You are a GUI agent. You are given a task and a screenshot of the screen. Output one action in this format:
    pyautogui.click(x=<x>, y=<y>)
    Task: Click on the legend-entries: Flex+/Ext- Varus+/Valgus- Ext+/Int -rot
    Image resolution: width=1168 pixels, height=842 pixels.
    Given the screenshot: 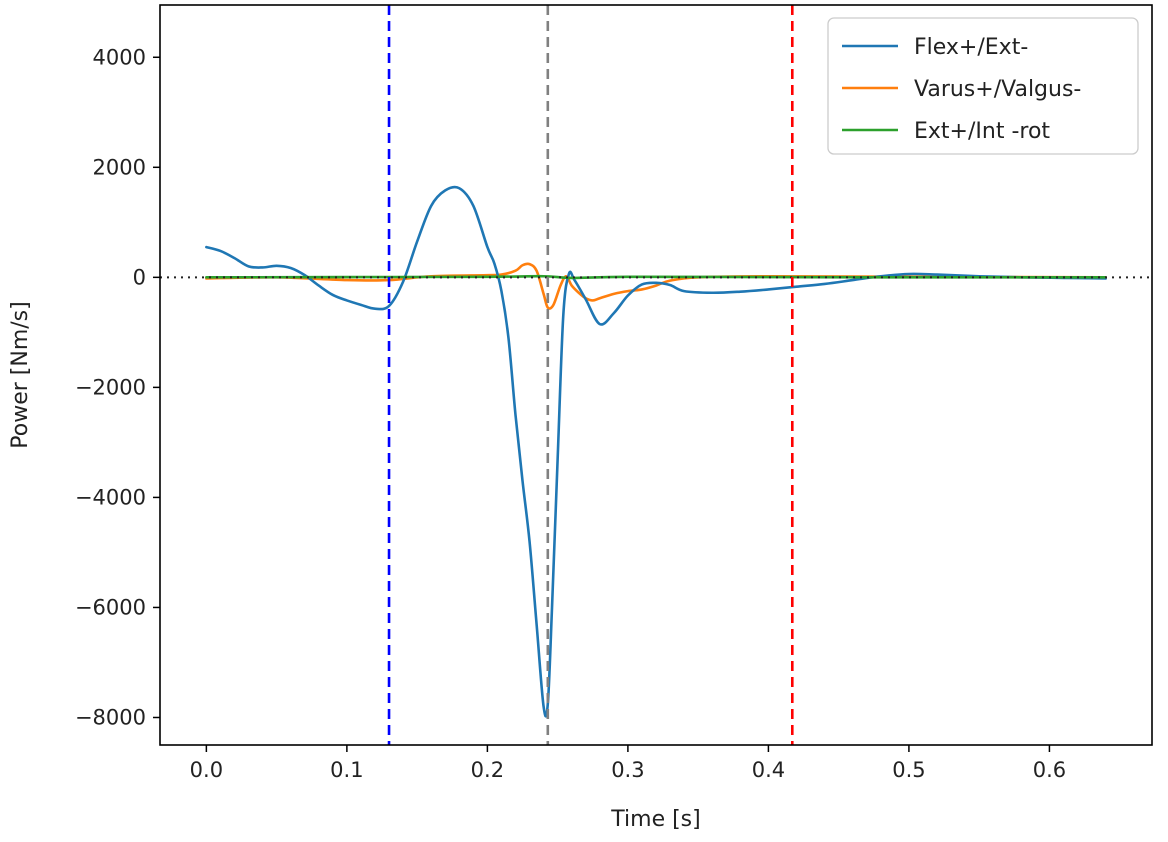 What is the action you would take?
    pyautogui.click(x=961, y=89)
    